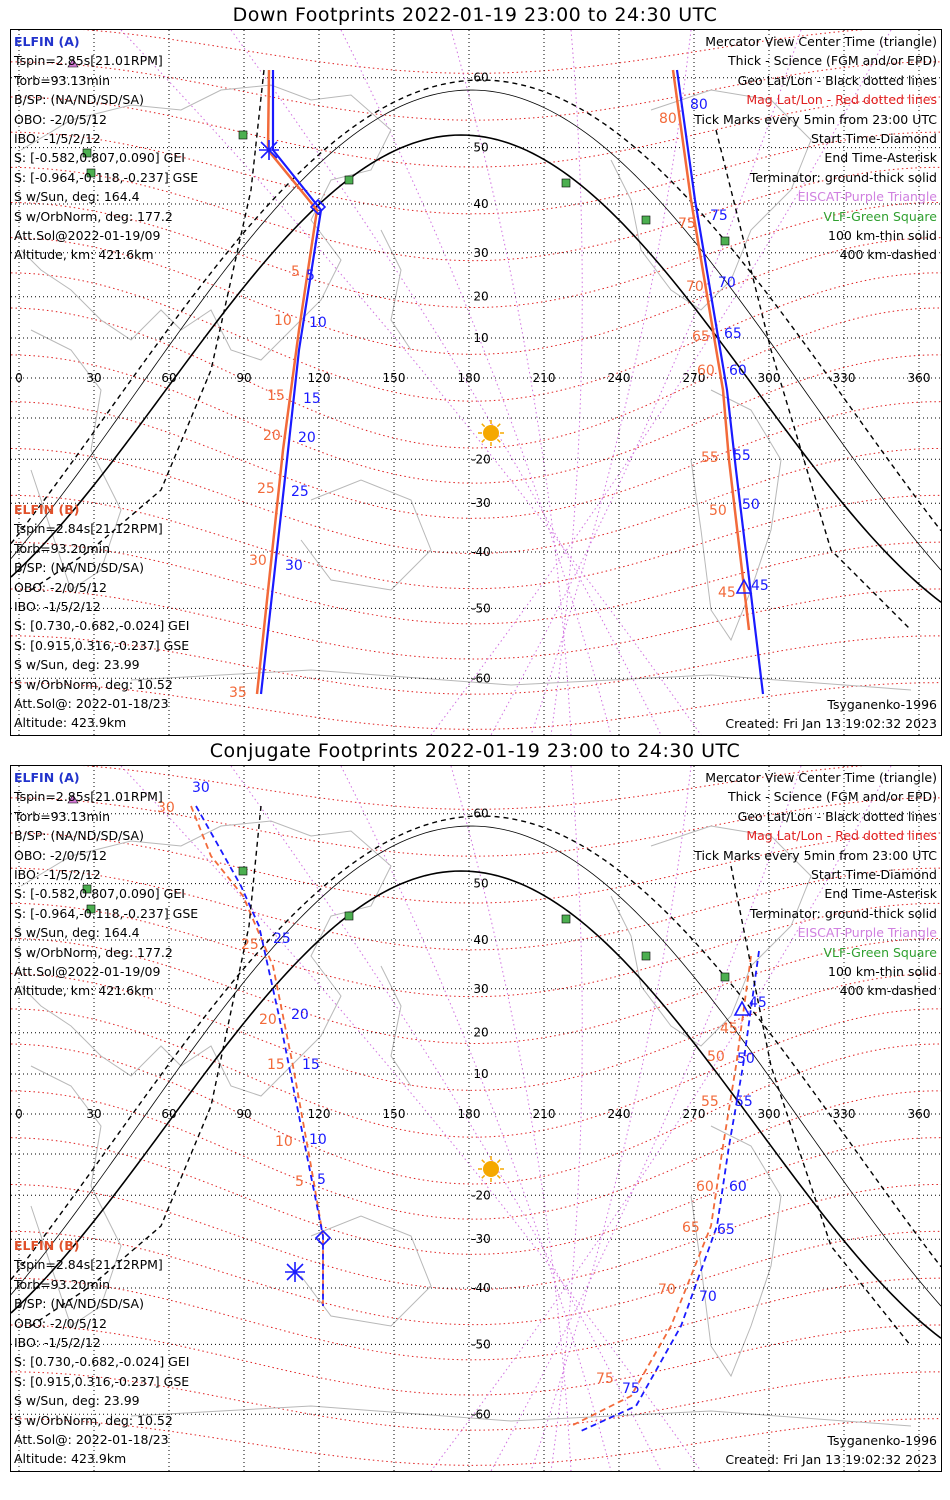 The height and width of the screenshot is (1500, 950). Describe the element at coordinates (84, 255) in the screenshot. I see `elfin-a-info-line: Altitude, km: 421.6km` at that location.